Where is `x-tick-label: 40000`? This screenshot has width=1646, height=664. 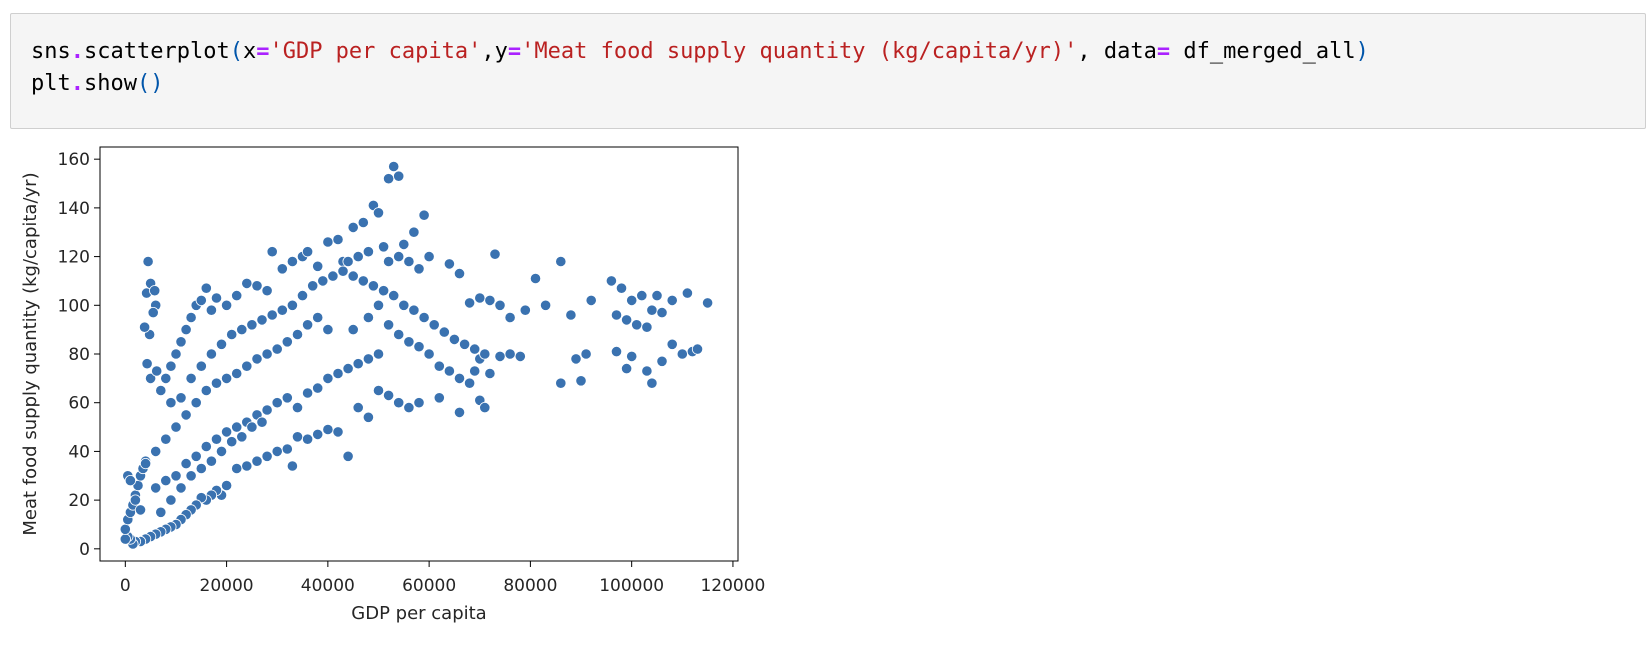 x-tick-label: 40000 is located at coordinates (328, 586).